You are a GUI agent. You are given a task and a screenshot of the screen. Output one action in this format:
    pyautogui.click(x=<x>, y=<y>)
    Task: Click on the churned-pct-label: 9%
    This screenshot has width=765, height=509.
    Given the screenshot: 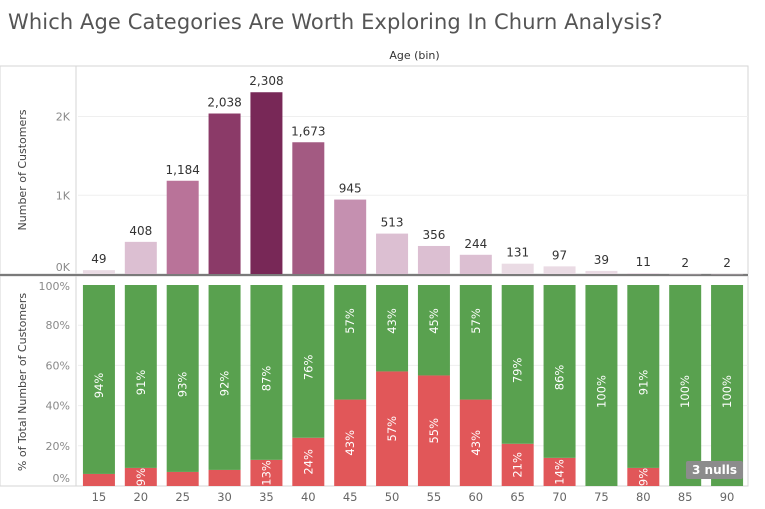 What is the action you would take?
    pyautogui.click(x=643, y=477)
    